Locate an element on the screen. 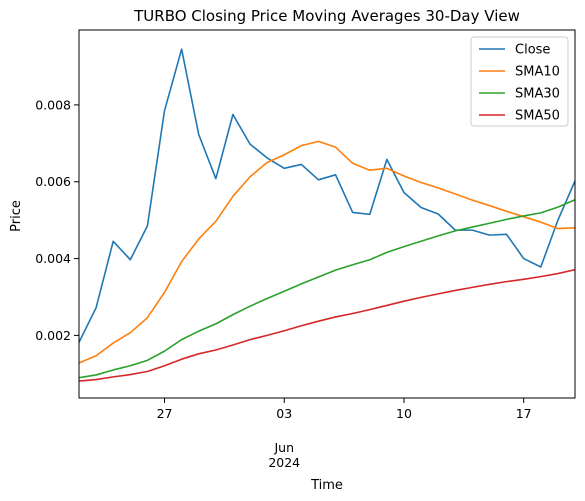  x-tick-label: 10 is located at coordinates (404, 413).